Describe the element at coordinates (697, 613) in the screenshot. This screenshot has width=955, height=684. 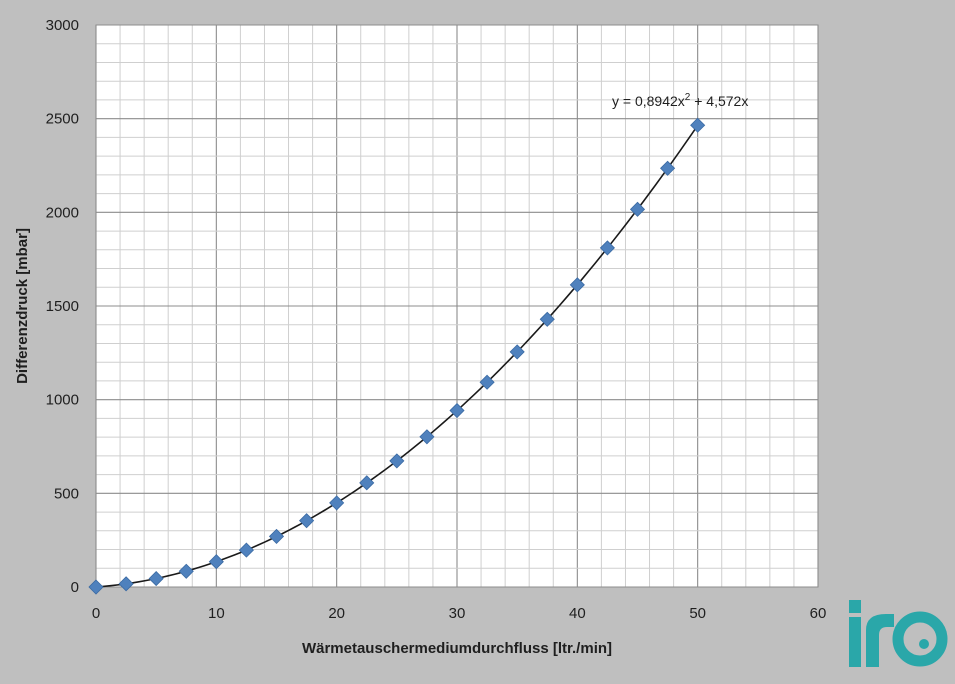
I see `x-tick-label: 50` at that location.